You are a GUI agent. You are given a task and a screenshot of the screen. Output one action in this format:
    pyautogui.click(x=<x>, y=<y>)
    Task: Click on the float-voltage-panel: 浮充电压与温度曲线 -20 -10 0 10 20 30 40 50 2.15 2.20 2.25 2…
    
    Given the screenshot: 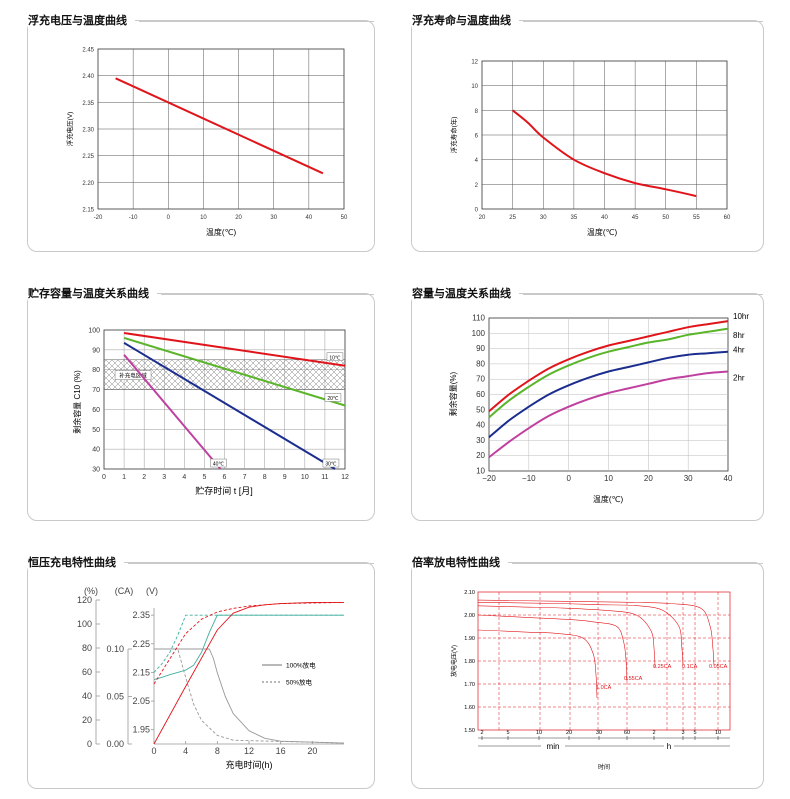 What is the action you would take?
    pyautogui.click(x=201, y=132)
    